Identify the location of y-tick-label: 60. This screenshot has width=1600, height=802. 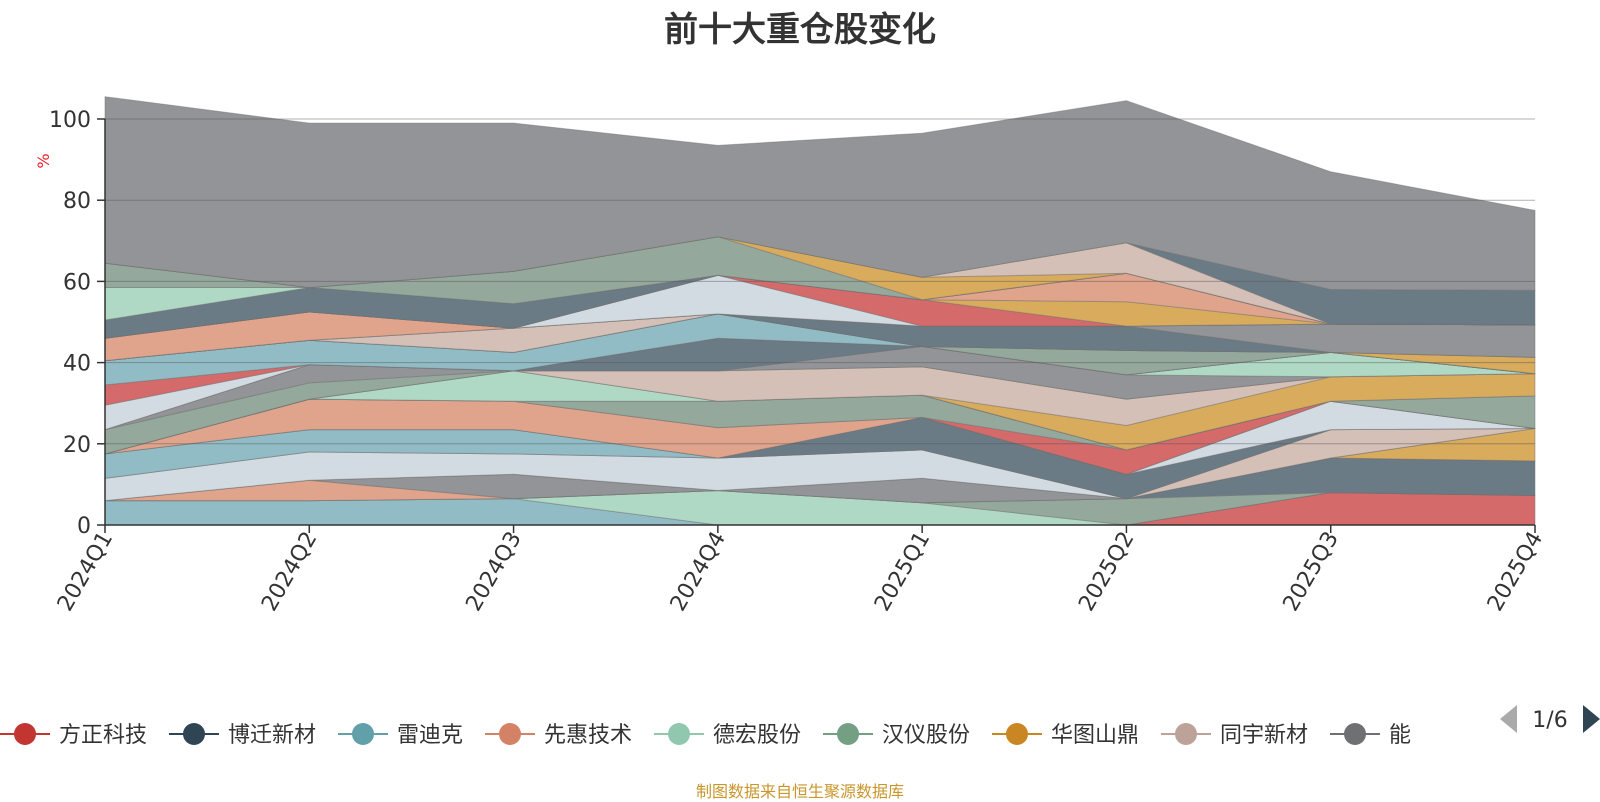
(77, 282).